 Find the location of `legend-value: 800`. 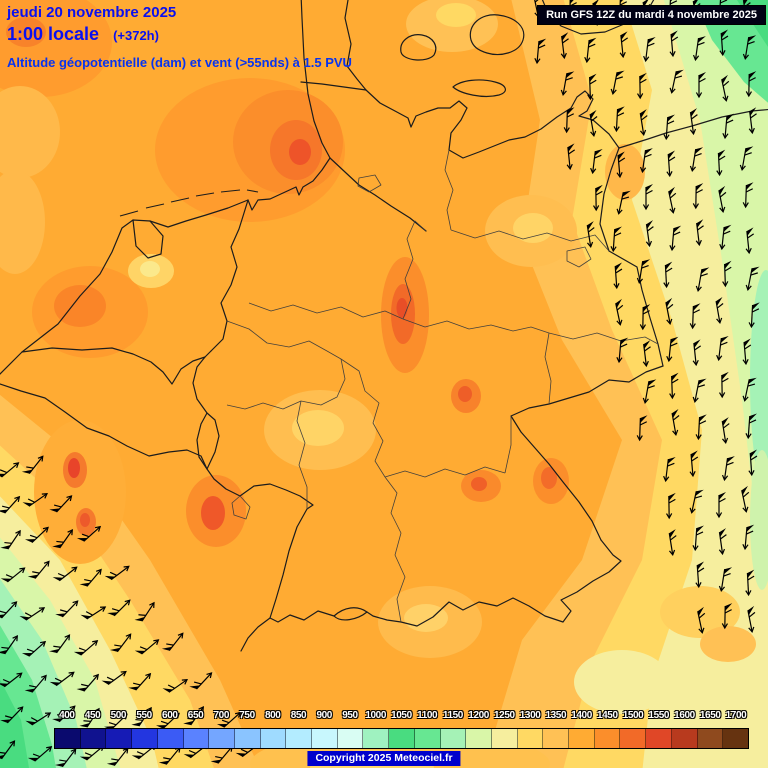

legend-value: 800 is located at coordinates (272, 715).